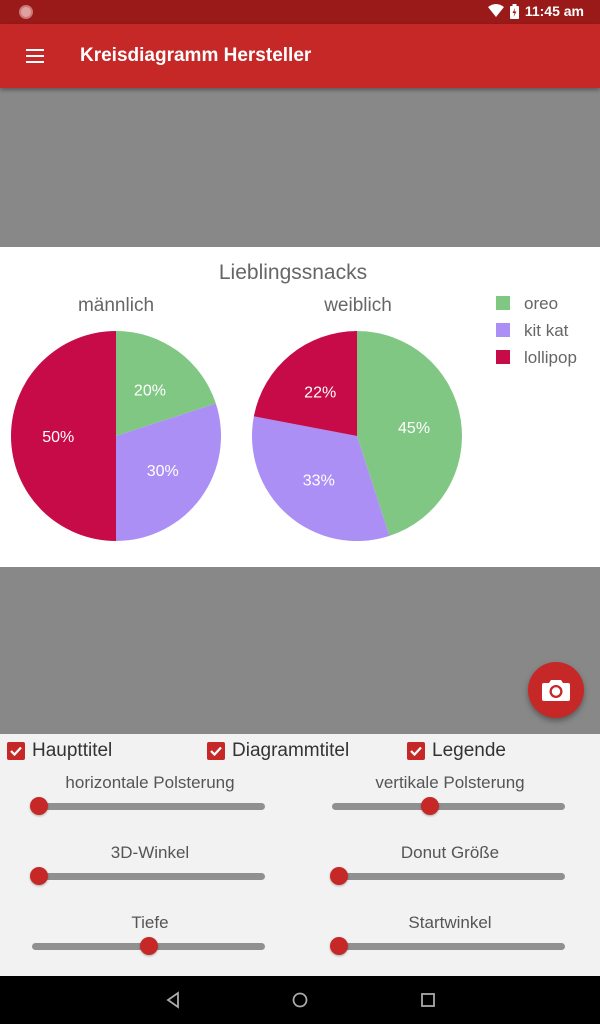 The width and height of the screenshot is (600, 1024). Describe the element at coordinates (291, 750) in the screenshot. I see `checkbox-label: Diagrammtitel` at that location.